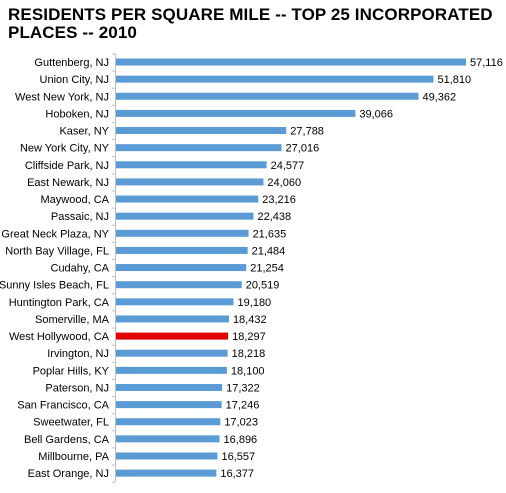 The width and height of the screenshot is (506, 493). Describe the element at coordinates (270, 234) in the screenshot. I see `value-label: 21,635` at that location.